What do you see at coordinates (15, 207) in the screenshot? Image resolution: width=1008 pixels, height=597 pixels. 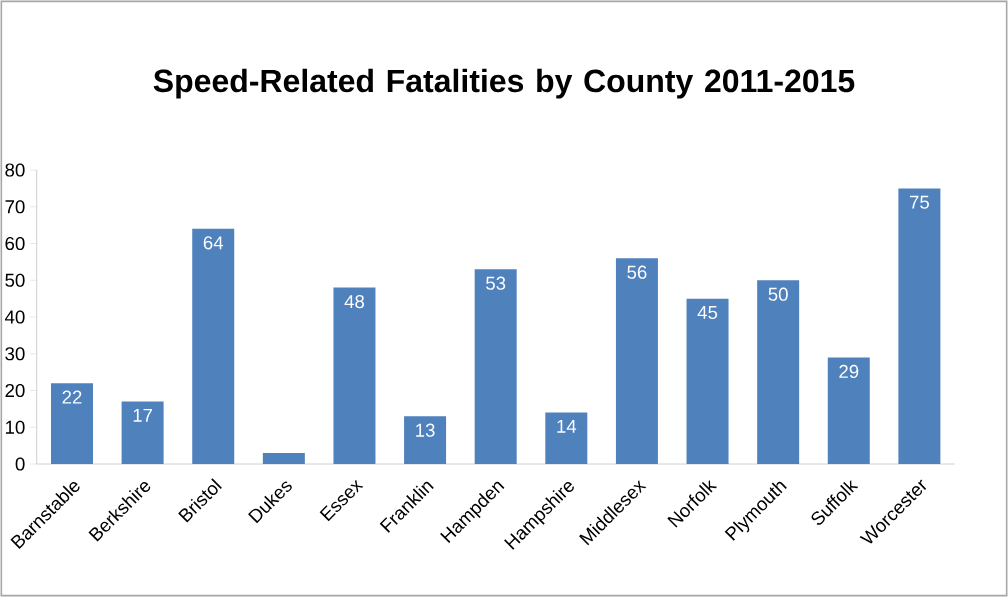 I see `y-tick-label: 70` at bounding box center [15, 207].